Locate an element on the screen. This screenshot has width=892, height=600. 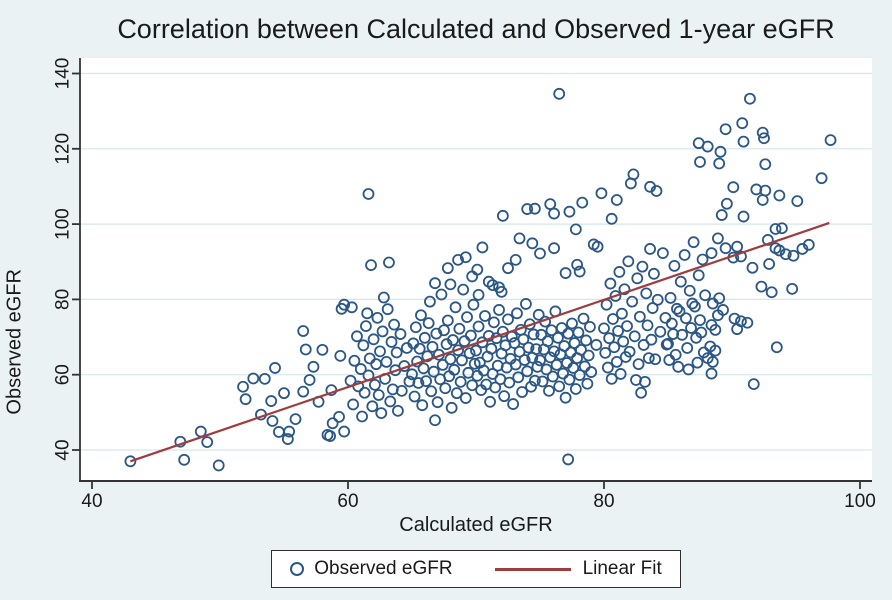
legend: Observed eGFR Linear Fit is located at coordinates (476, 569).